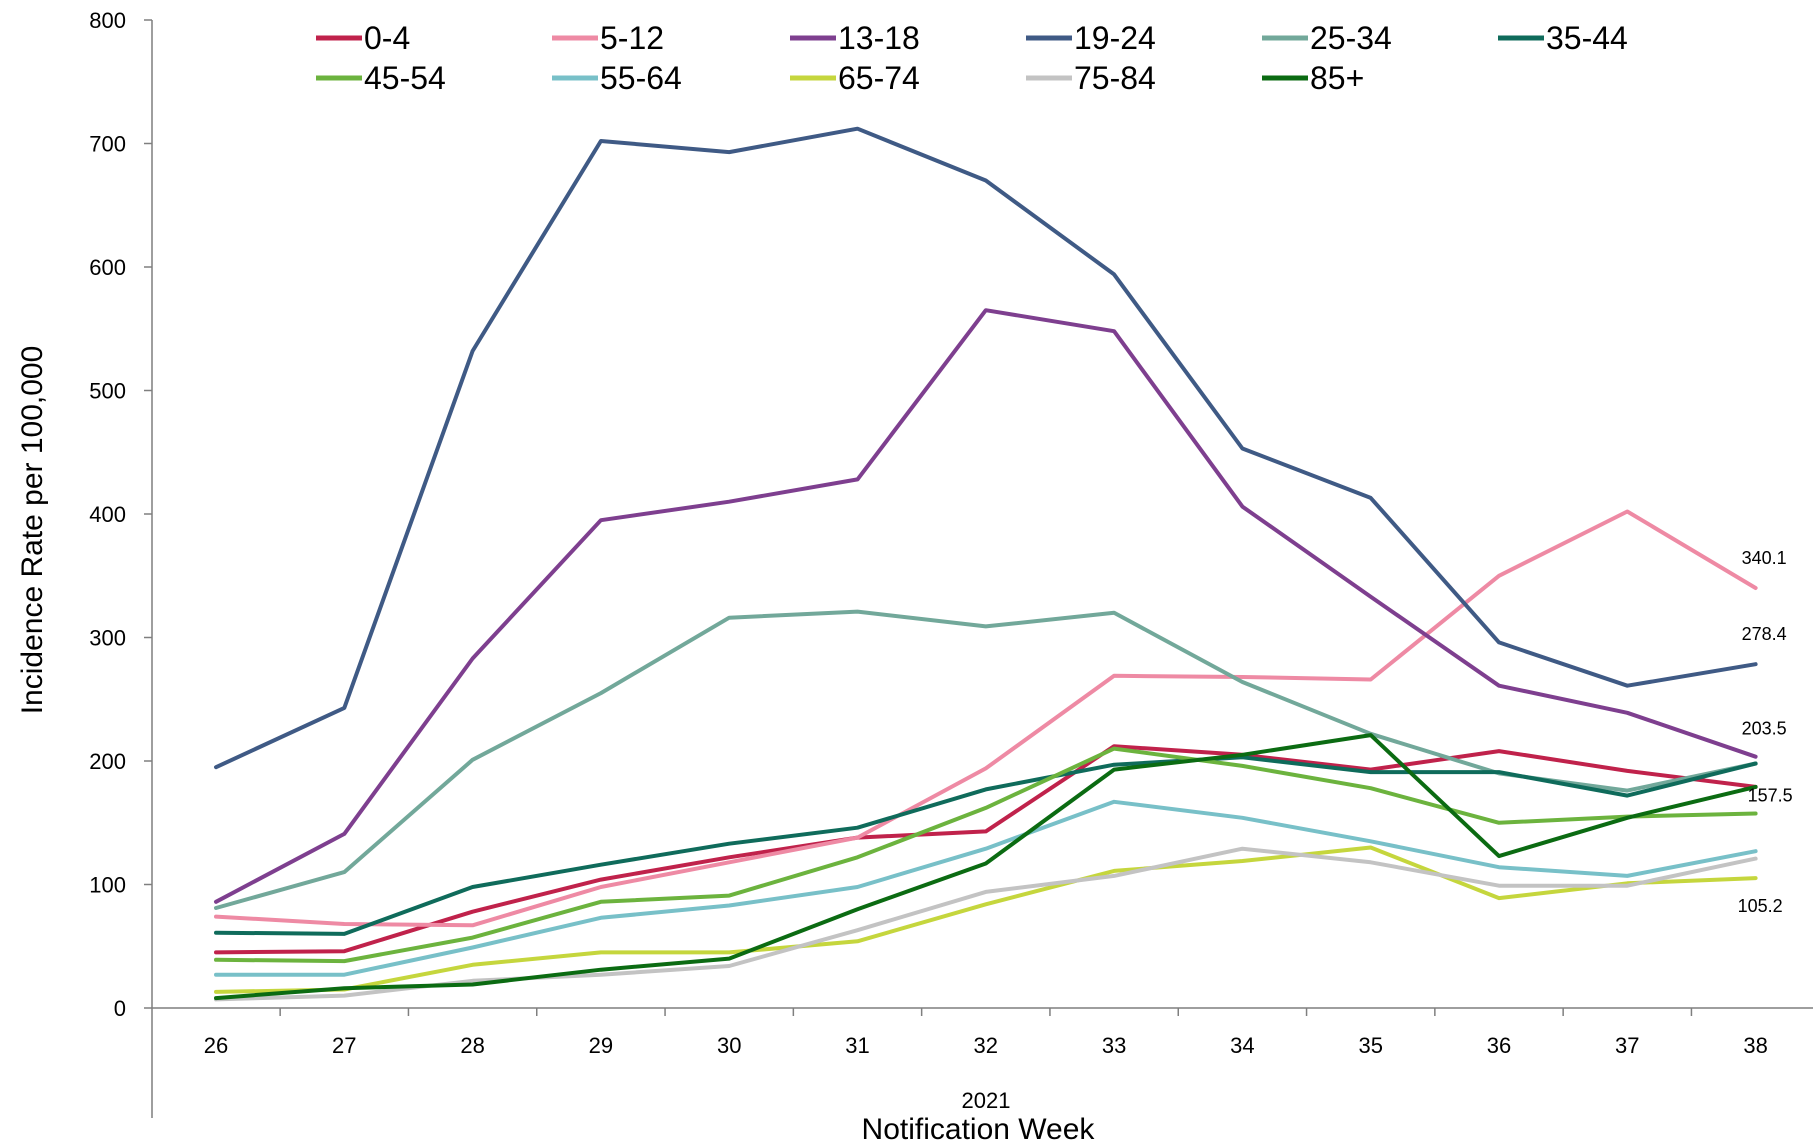 This screenshot has height=1146, width=1813. Describe the element at coordinates (1587, 38) in the screenshot. I see `legend-label: 35-44` at that location.